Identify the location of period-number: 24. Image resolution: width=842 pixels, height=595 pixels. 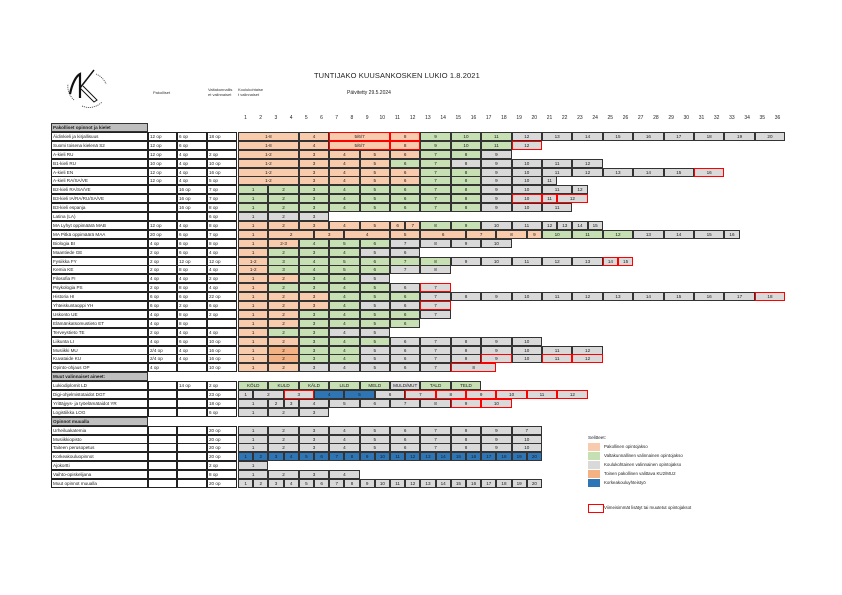
(595, 118).